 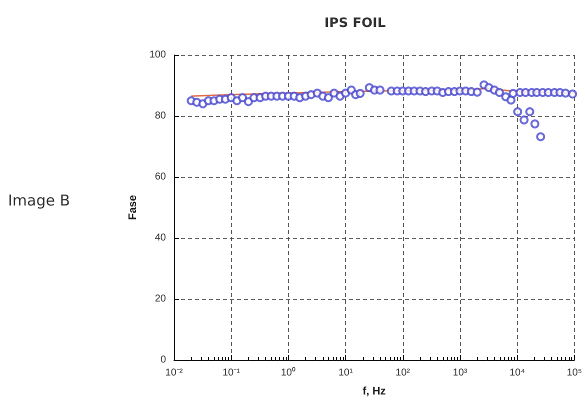 I want to click on y-axis-title: Fase, so click(x=132, y=207).